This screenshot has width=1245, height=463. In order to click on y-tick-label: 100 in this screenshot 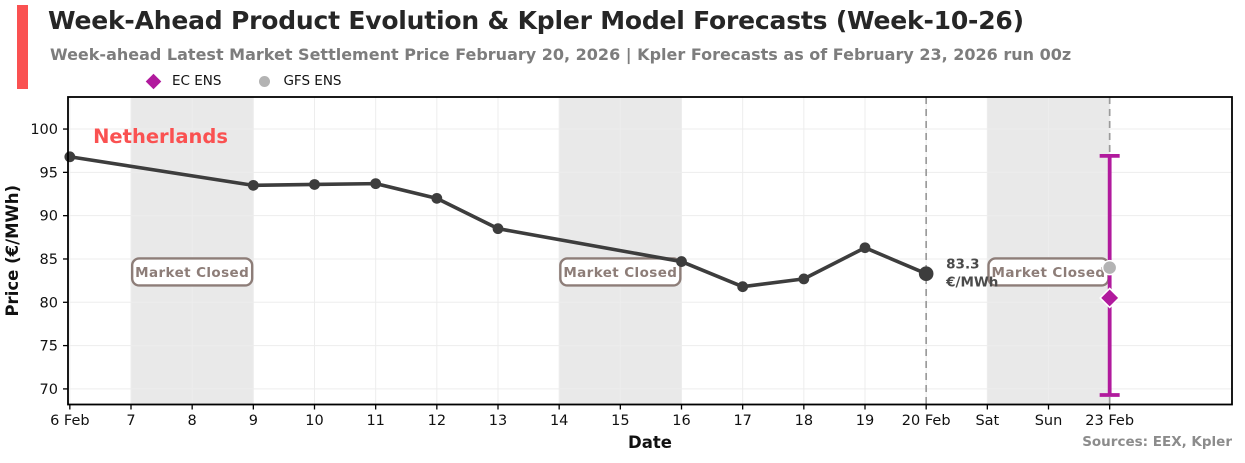, I will do `click(44, 130)`.